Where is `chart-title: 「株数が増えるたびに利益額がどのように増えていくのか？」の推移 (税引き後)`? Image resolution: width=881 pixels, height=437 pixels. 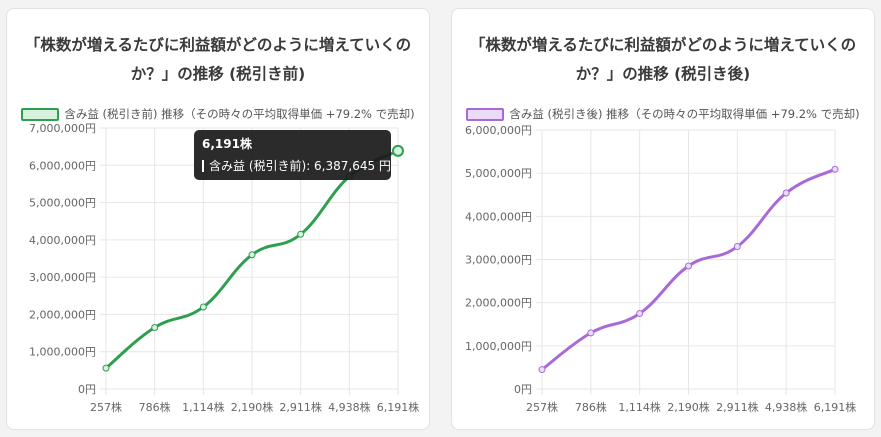 chart-title: 「株数が増えるたびに利益額がどのように増えていくのか？」の推移 (税引き後) is located at coordinates (663, 59).